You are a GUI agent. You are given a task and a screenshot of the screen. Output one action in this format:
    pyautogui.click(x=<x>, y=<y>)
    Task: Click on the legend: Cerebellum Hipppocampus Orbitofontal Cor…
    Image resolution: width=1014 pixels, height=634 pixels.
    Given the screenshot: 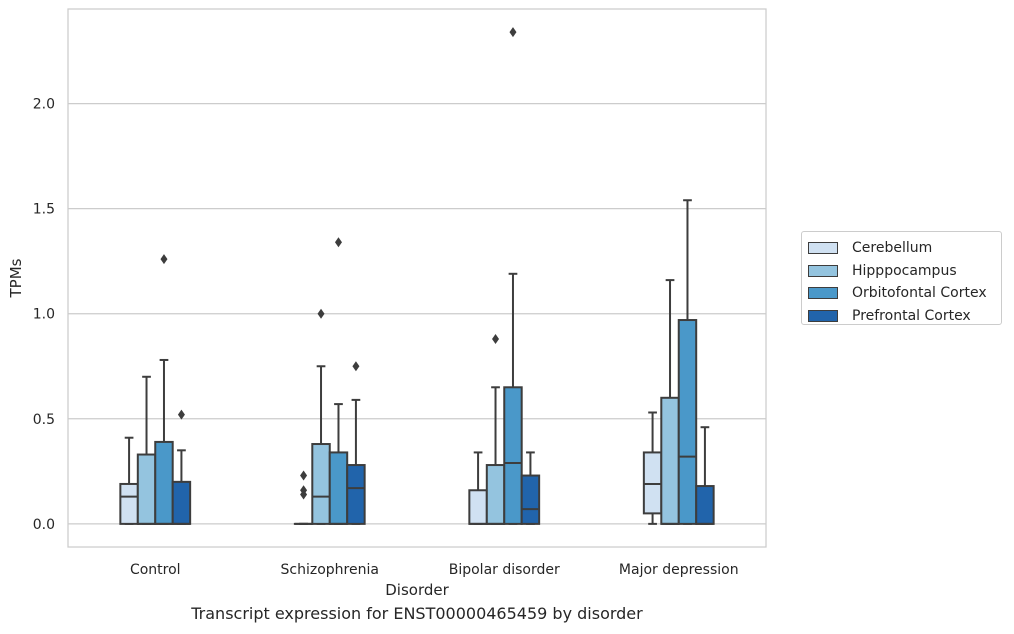 What is the action you would take?
    pyautogui.click(x=901, y=278)
    